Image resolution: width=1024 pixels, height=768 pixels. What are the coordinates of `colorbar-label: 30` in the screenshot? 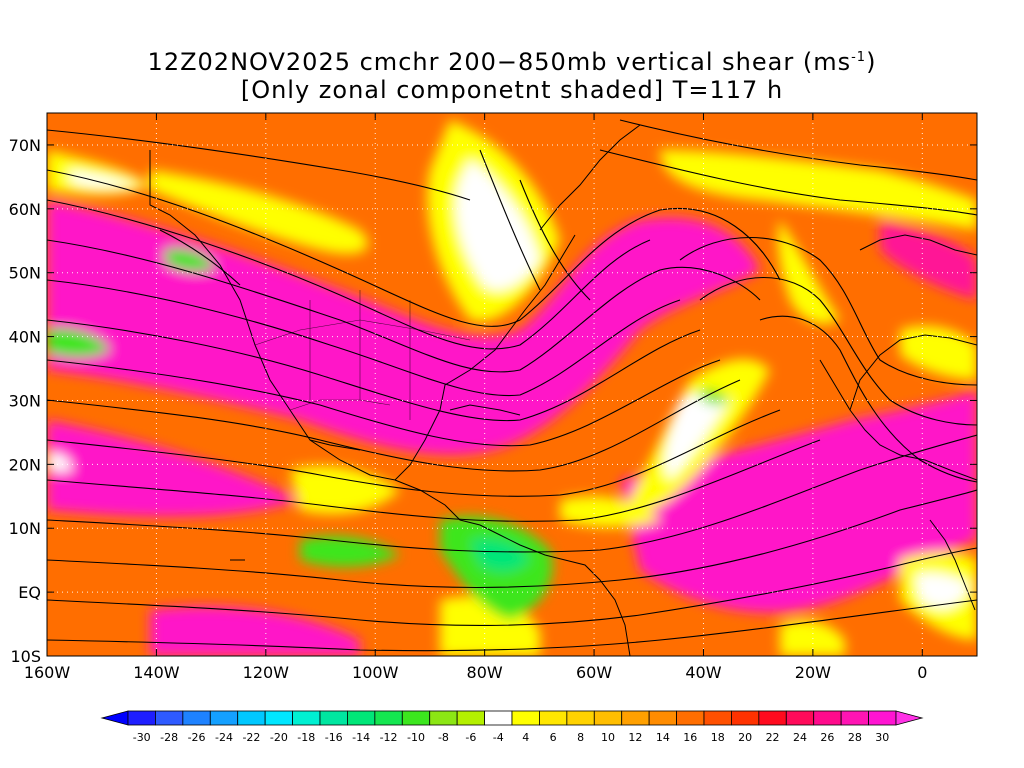 It's located at (882, 737).